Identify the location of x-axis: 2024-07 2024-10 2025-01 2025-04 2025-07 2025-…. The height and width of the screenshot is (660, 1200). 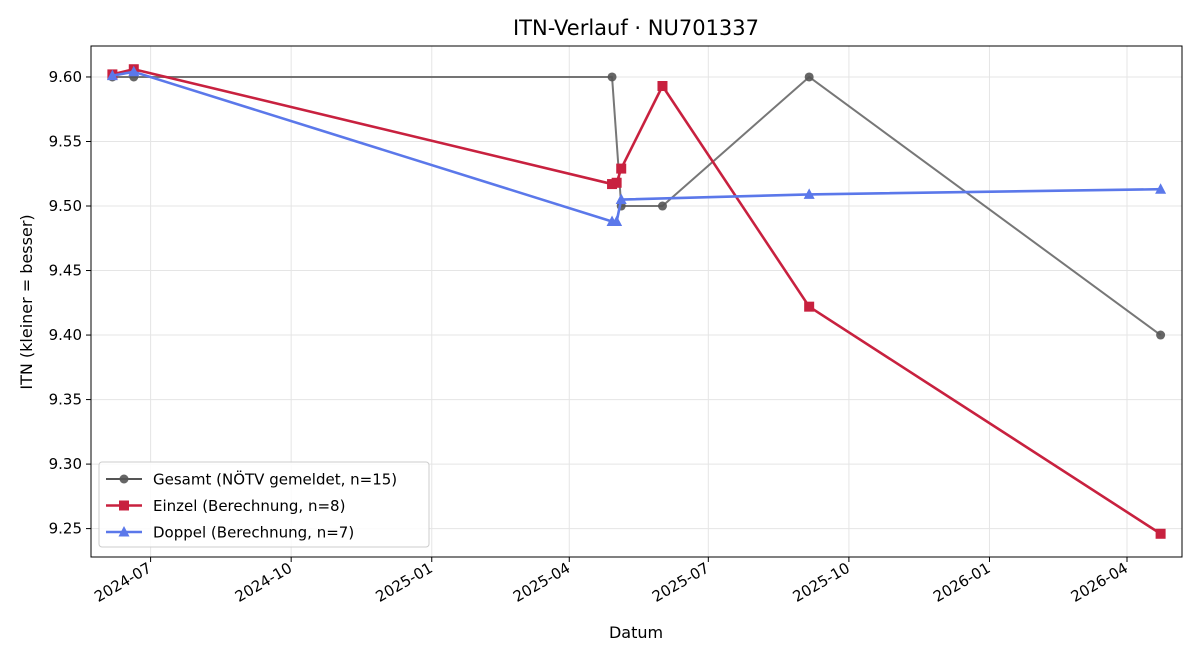
(611, 581).